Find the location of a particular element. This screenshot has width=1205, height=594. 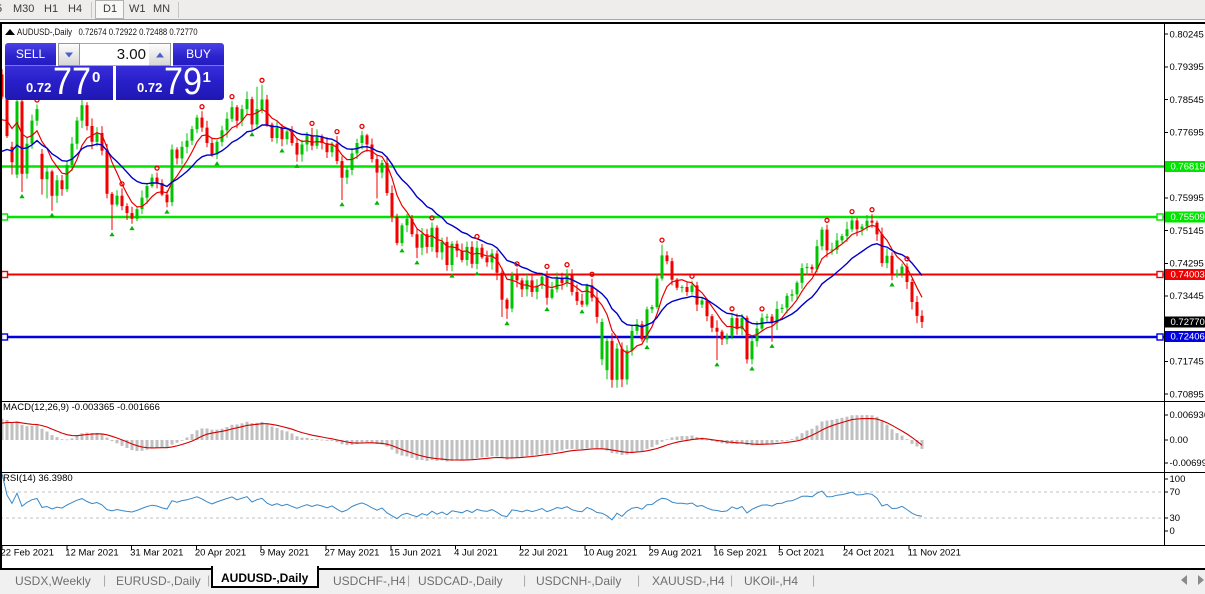

svg-text: 0.76819 is located at coordinates (1188, 167).